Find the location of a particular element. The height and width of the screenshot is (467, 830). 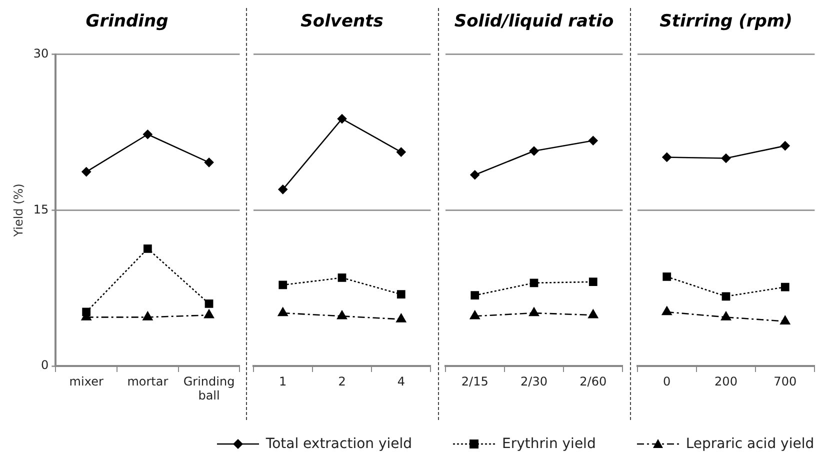

x-tick-label: mixer is located at coordinates (86, 381).